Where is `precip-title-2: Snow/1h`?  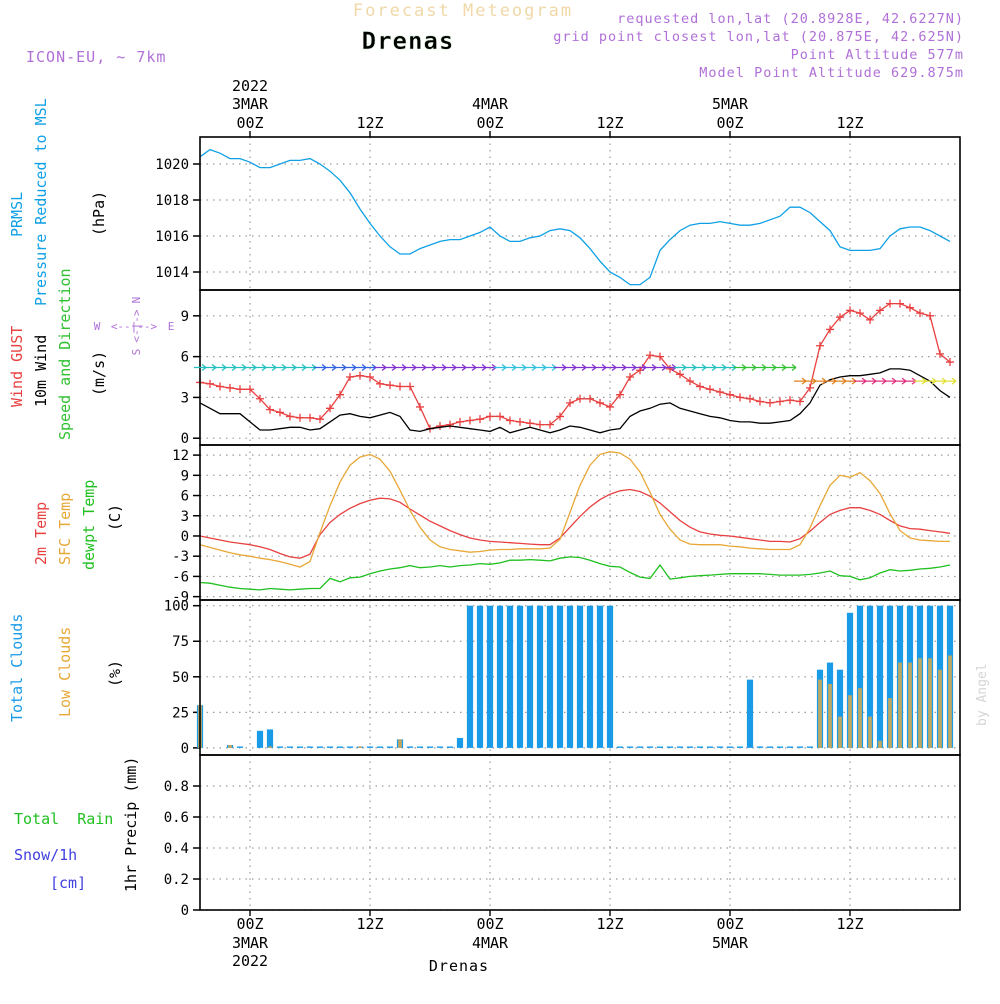 precip-title-2: Snow/1h is located at coordinates (45, 855).